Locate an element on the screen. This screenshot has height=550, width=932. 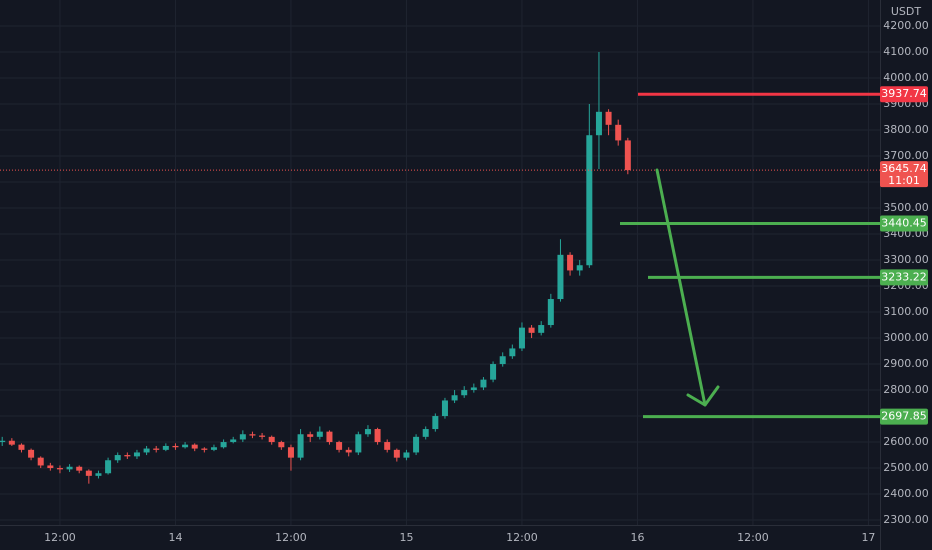
y-tick-label: 2900.00 is located at coordinates (906, 363).